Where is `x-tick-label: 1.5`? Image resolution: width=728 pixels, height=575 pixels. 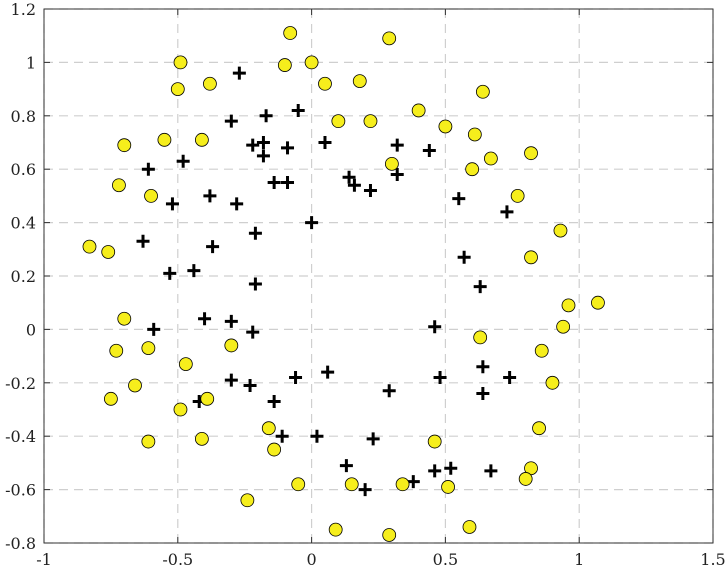
x-tick-label: 1.5 is located at coordinates (712, 559).